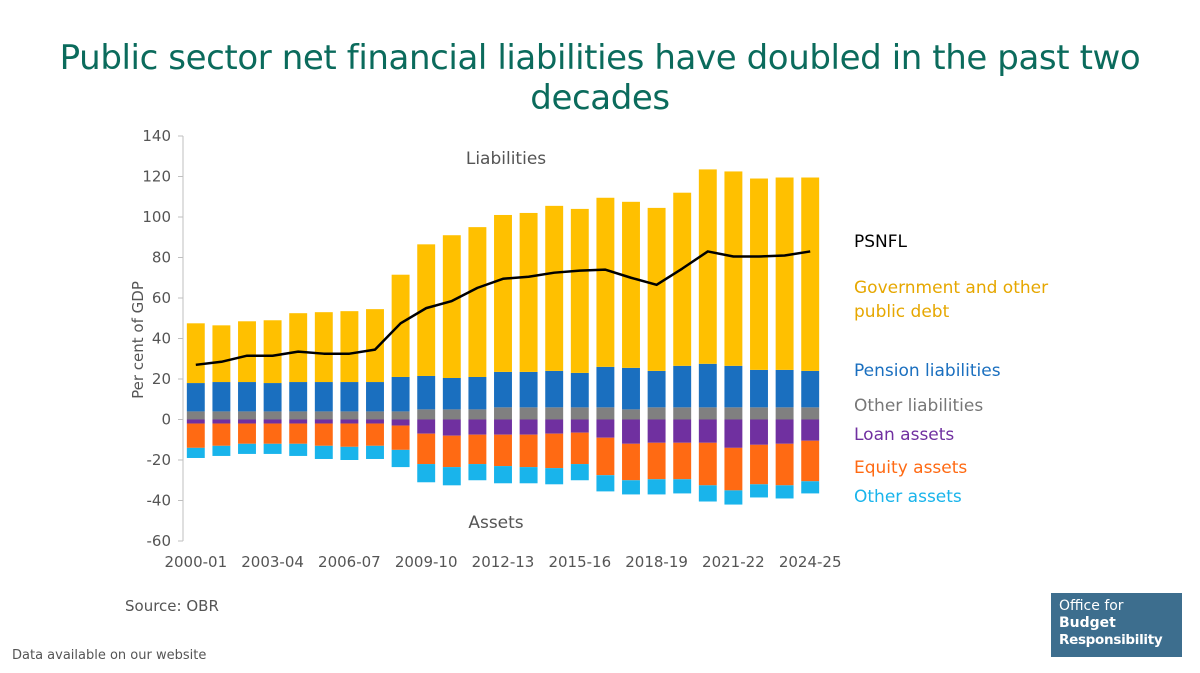 This screenshot has height=673, width=1200. I want to click on y-tick-label: -40, so click(159, 501).